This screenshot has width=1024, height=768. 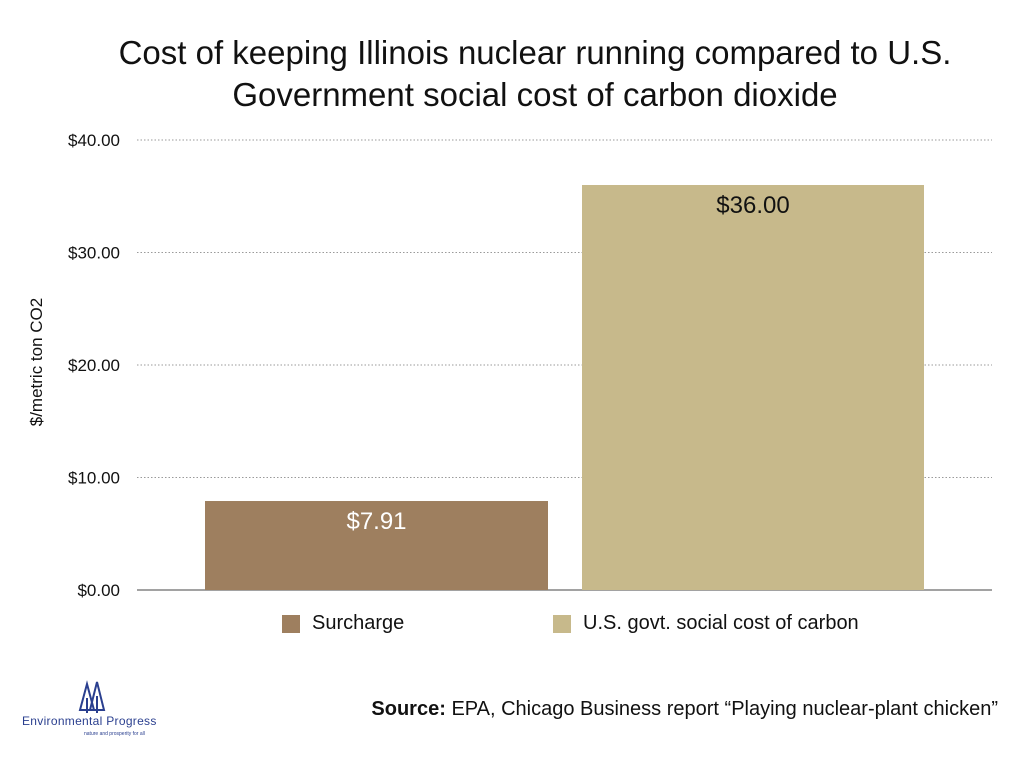 What do you see at coordinates (94, 365) in the screenshot?
I see `y-tick-label: $20.00` at bounding box center [94, 365].